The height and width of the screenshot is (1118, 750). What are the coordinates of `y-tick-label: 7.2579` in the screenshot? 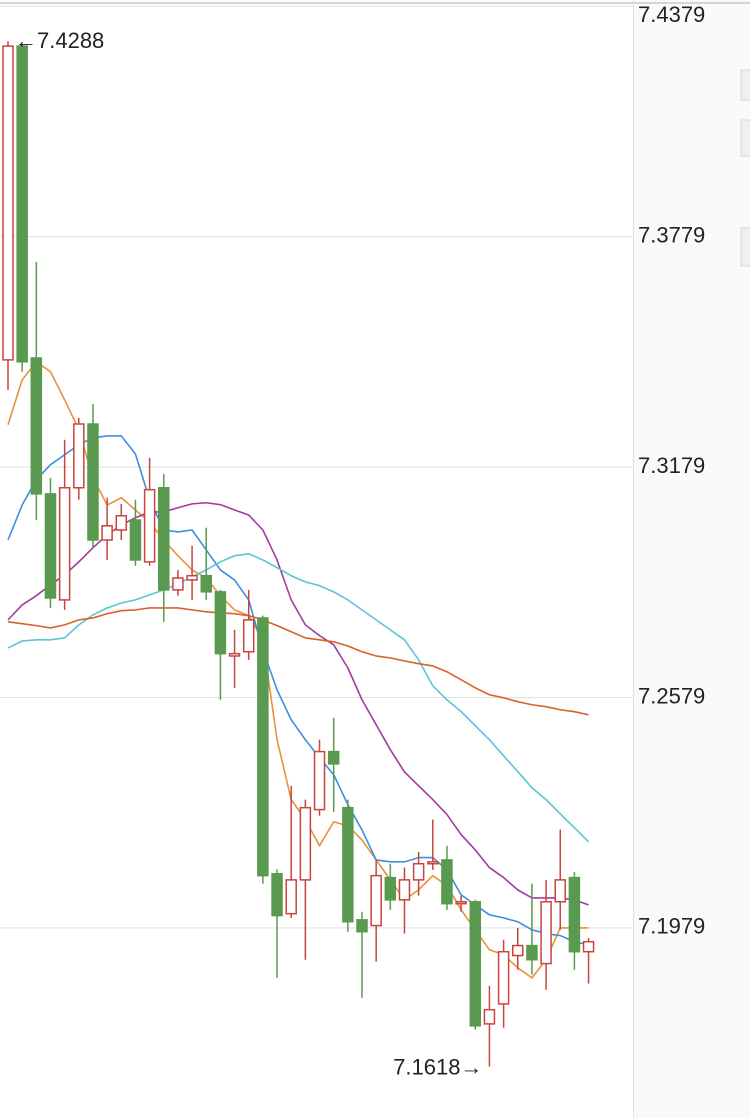 It's located at (671, 695).